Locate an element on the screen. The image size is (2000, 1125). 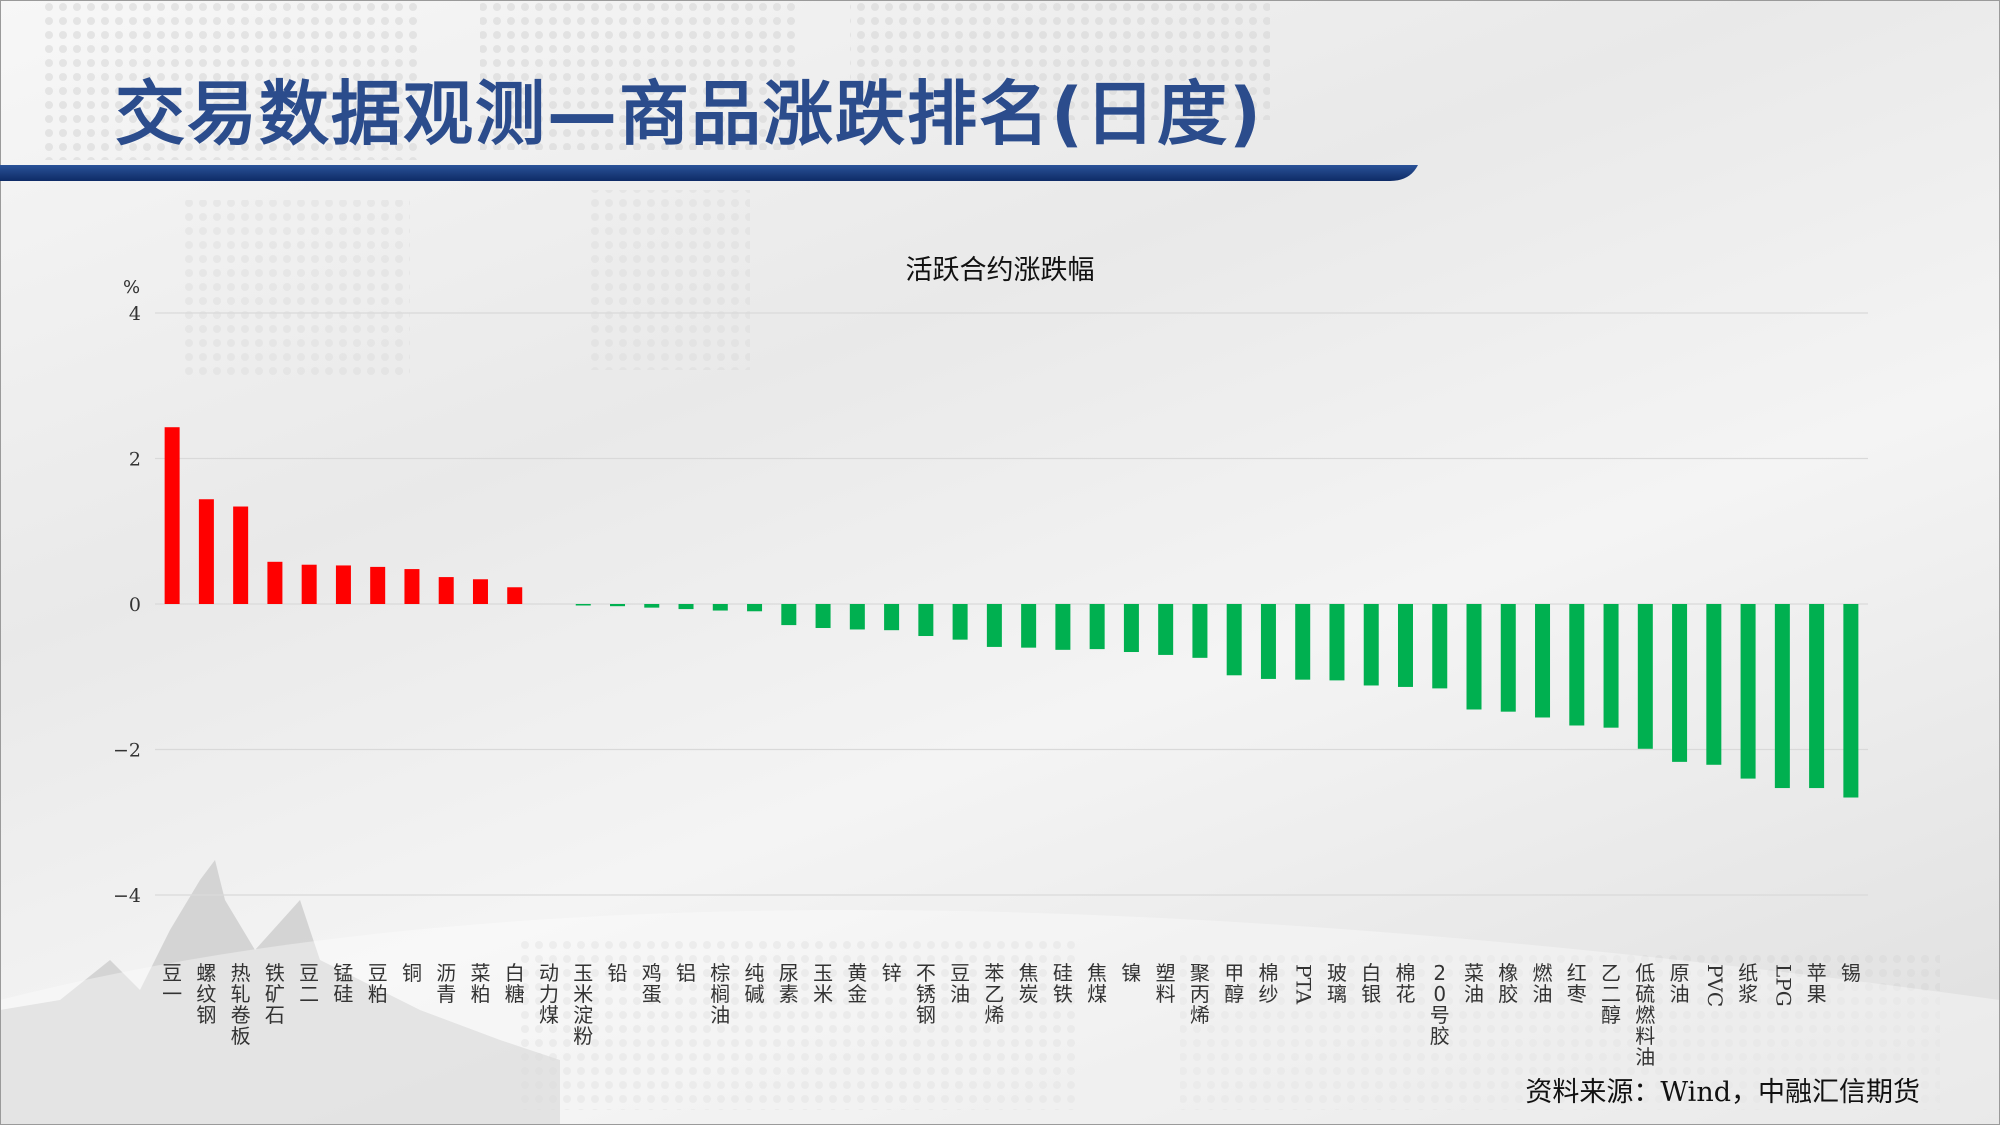
x-tick-label: 豆二 is located at coordinates (309, 983).